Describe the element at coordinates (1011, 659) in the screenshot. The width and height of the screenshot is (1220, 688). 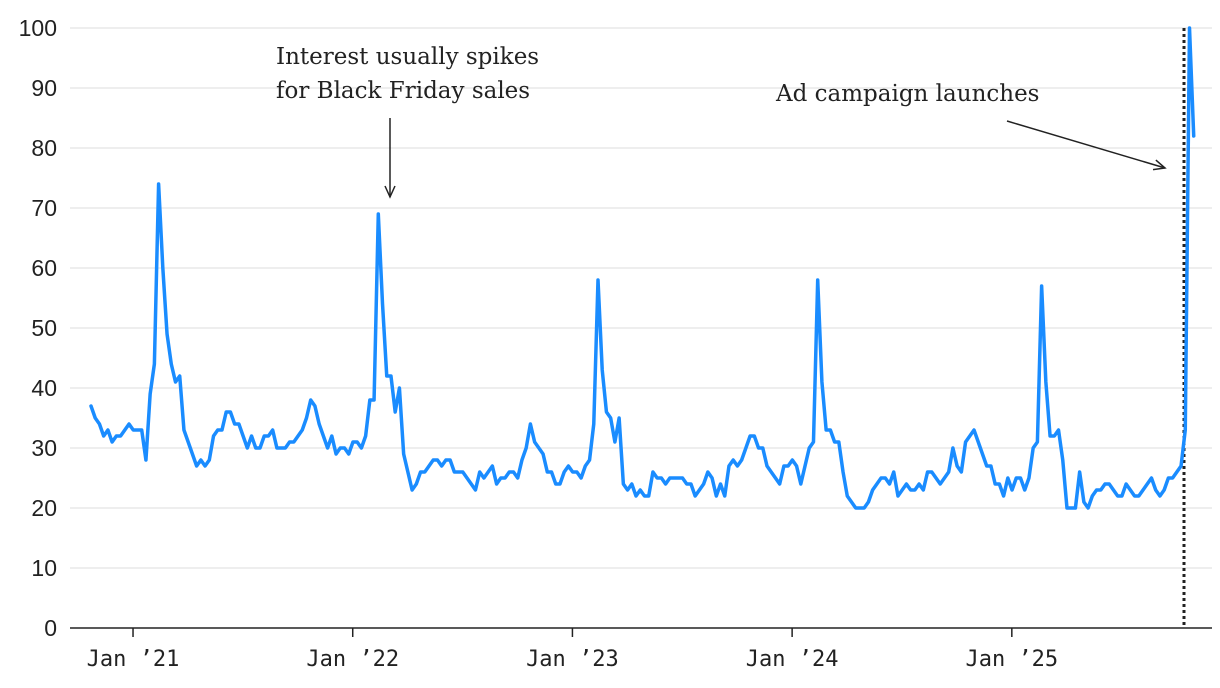
I see `x-tick-label: Jan ’25` at that location.